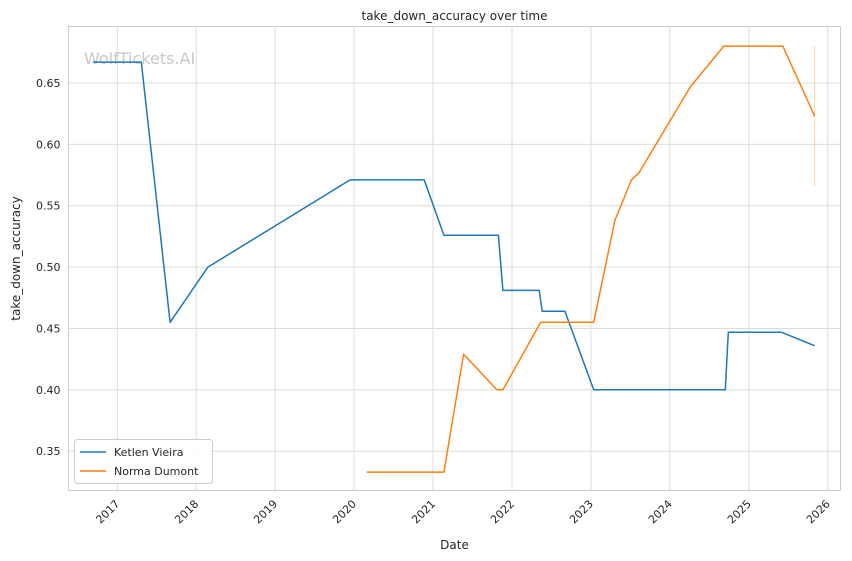 This screenshot has height=561, width=852. Describe the element at coordinates (156, 471) in the screenshot. I see `legend-label-norma-dumont: Norma Dumont` at that location.